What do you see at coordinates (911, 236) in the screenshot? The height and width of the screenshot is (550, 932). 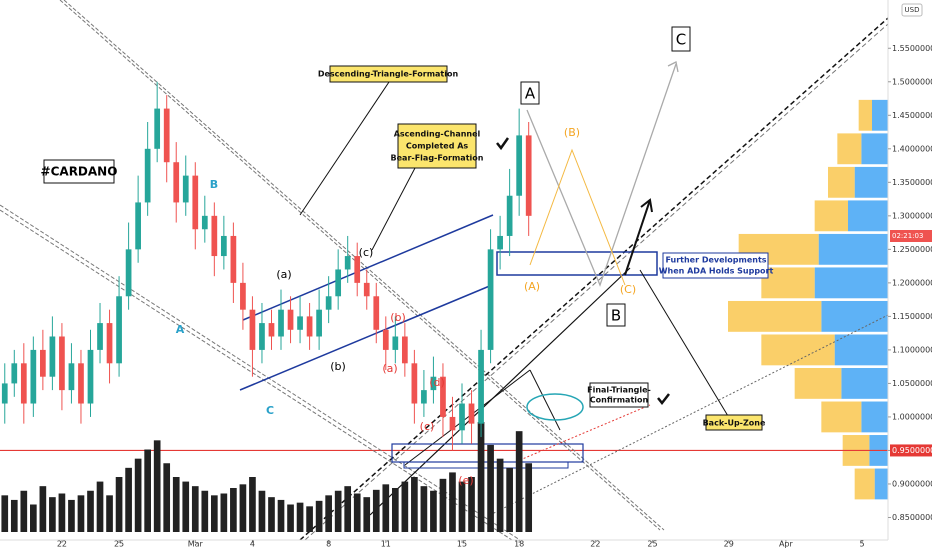 I see `countdown-tag` at bounding box center [911, 236].